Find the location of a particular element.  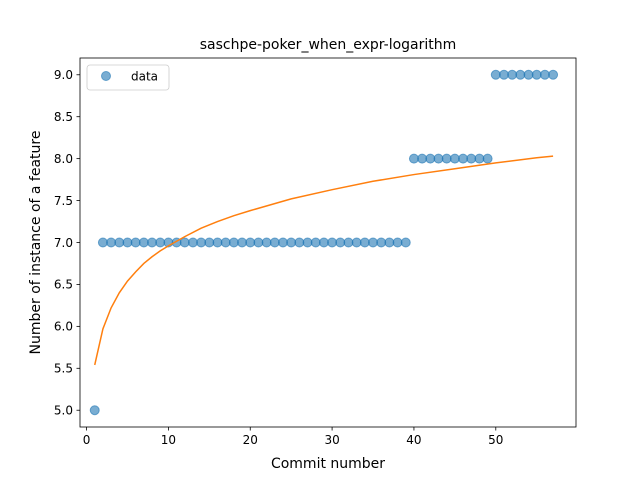

y-tick-label: 7.5 is located at coordinates (63, 201).